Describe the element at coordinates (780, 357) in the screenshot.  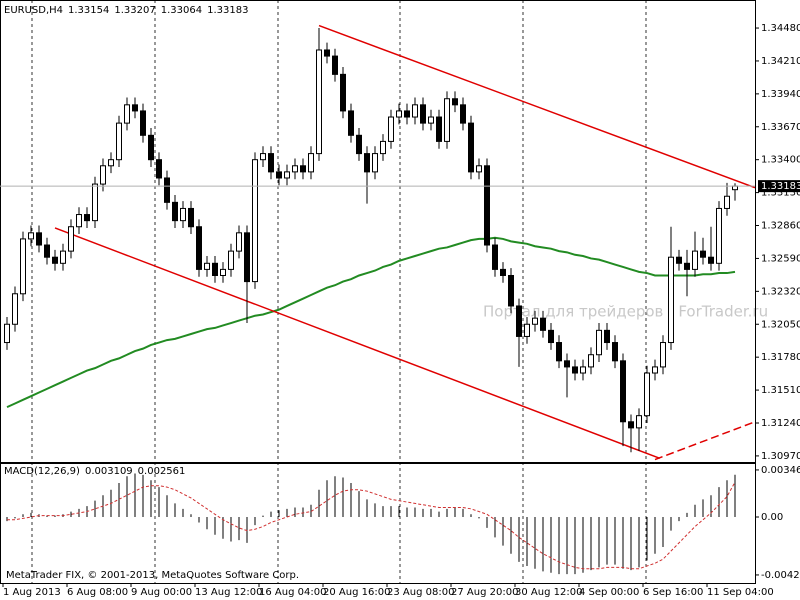
I see `y-tick-label: 1.31780` at that location.